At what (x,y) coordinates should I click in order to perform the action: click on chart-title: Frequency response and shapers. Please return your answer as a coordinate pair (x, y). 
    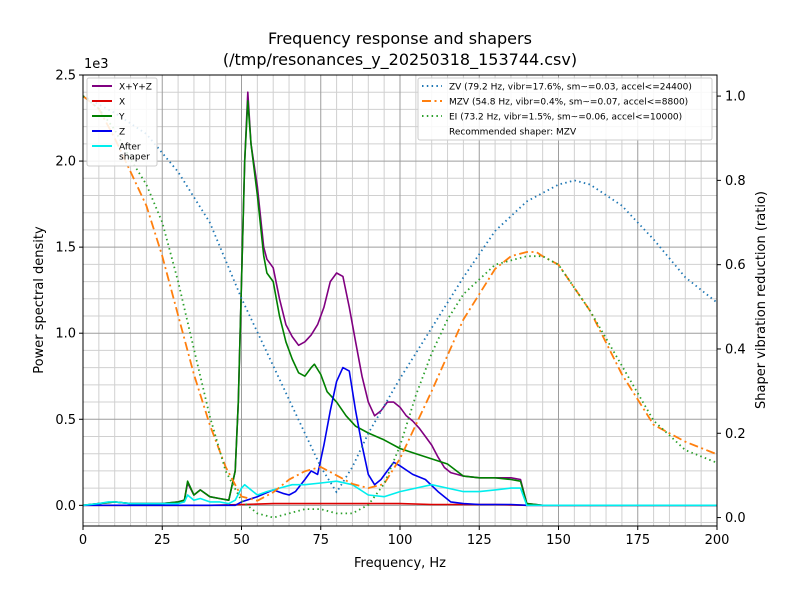
    Looking at the image, I should click on (400, 38).